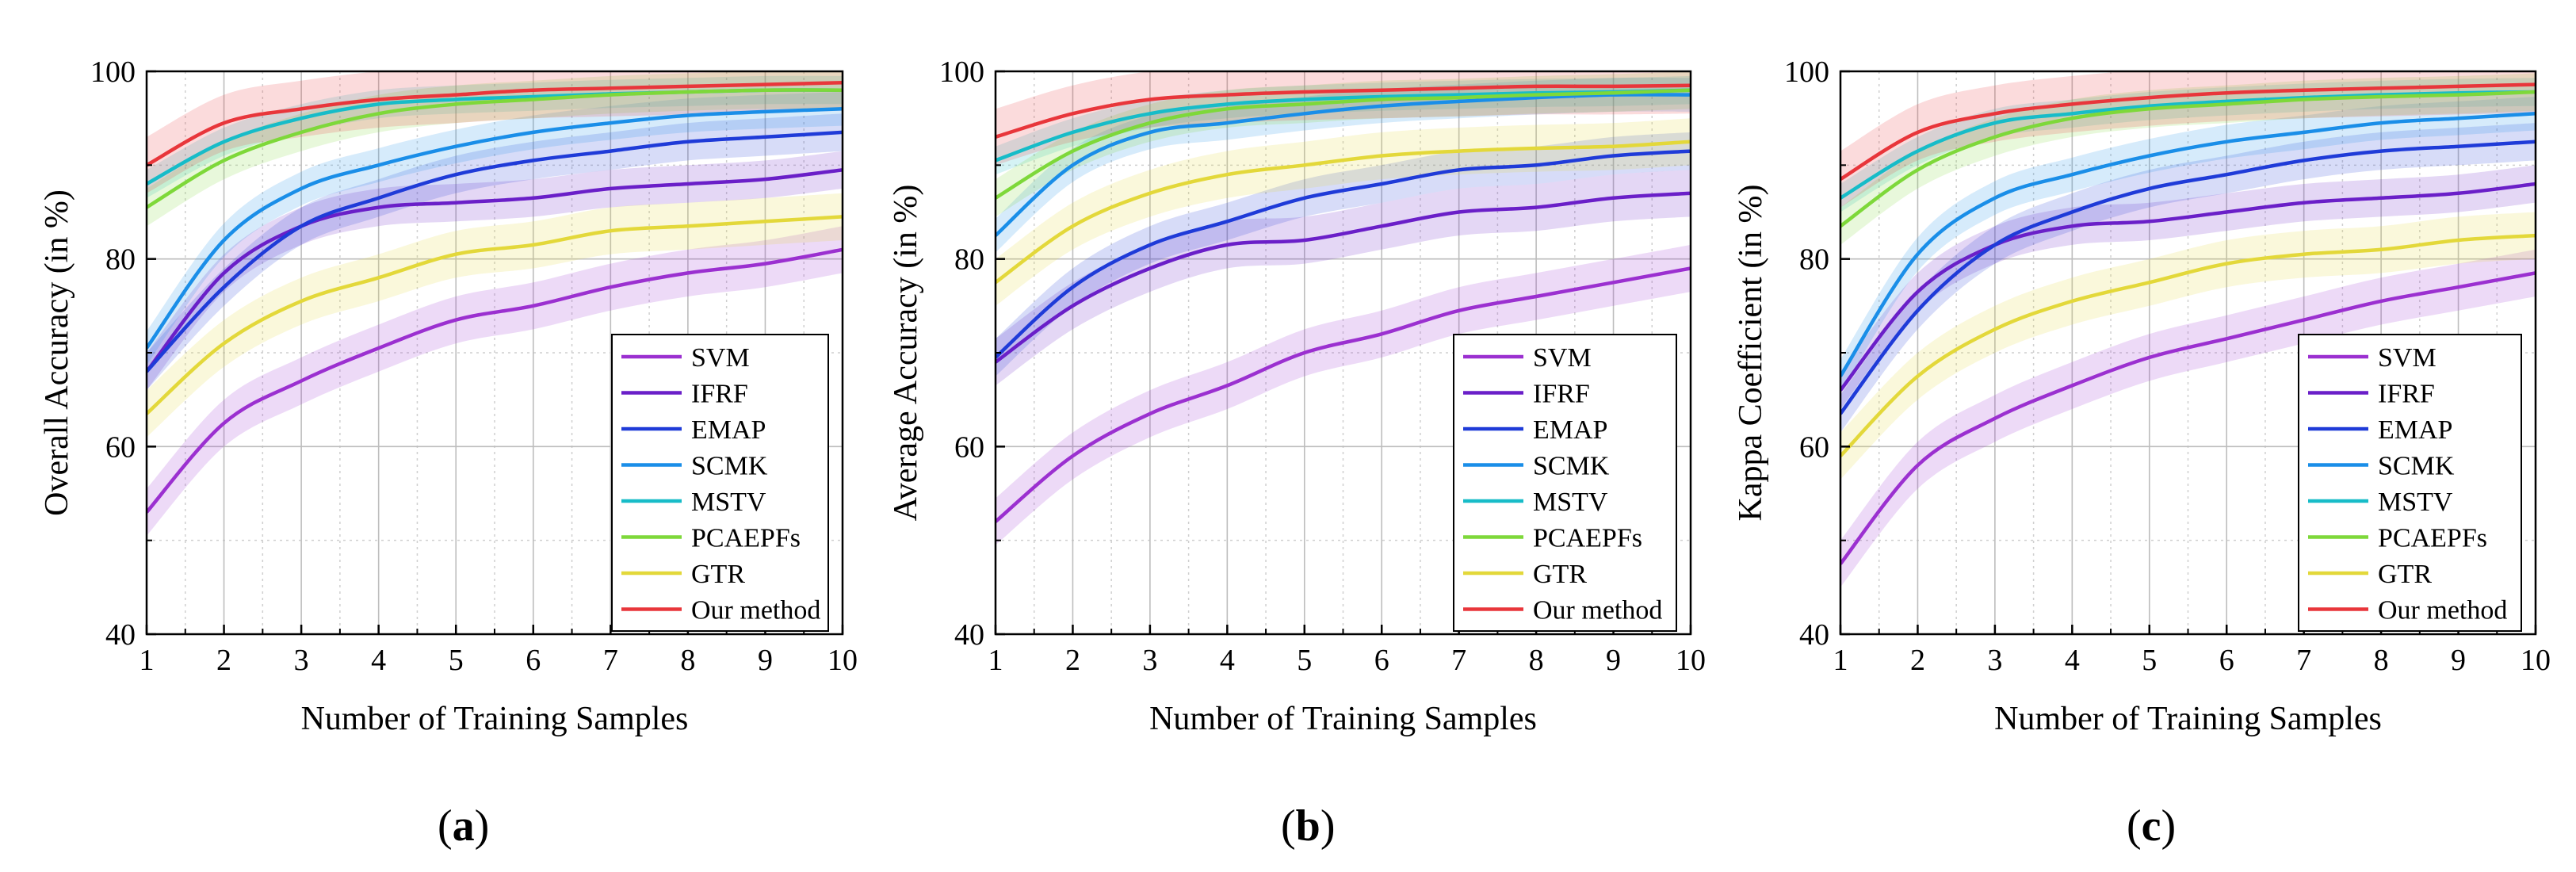 The width and height of the screenshot is (2576, 872). I want to click on series-line-svm, so click(2188, 418).